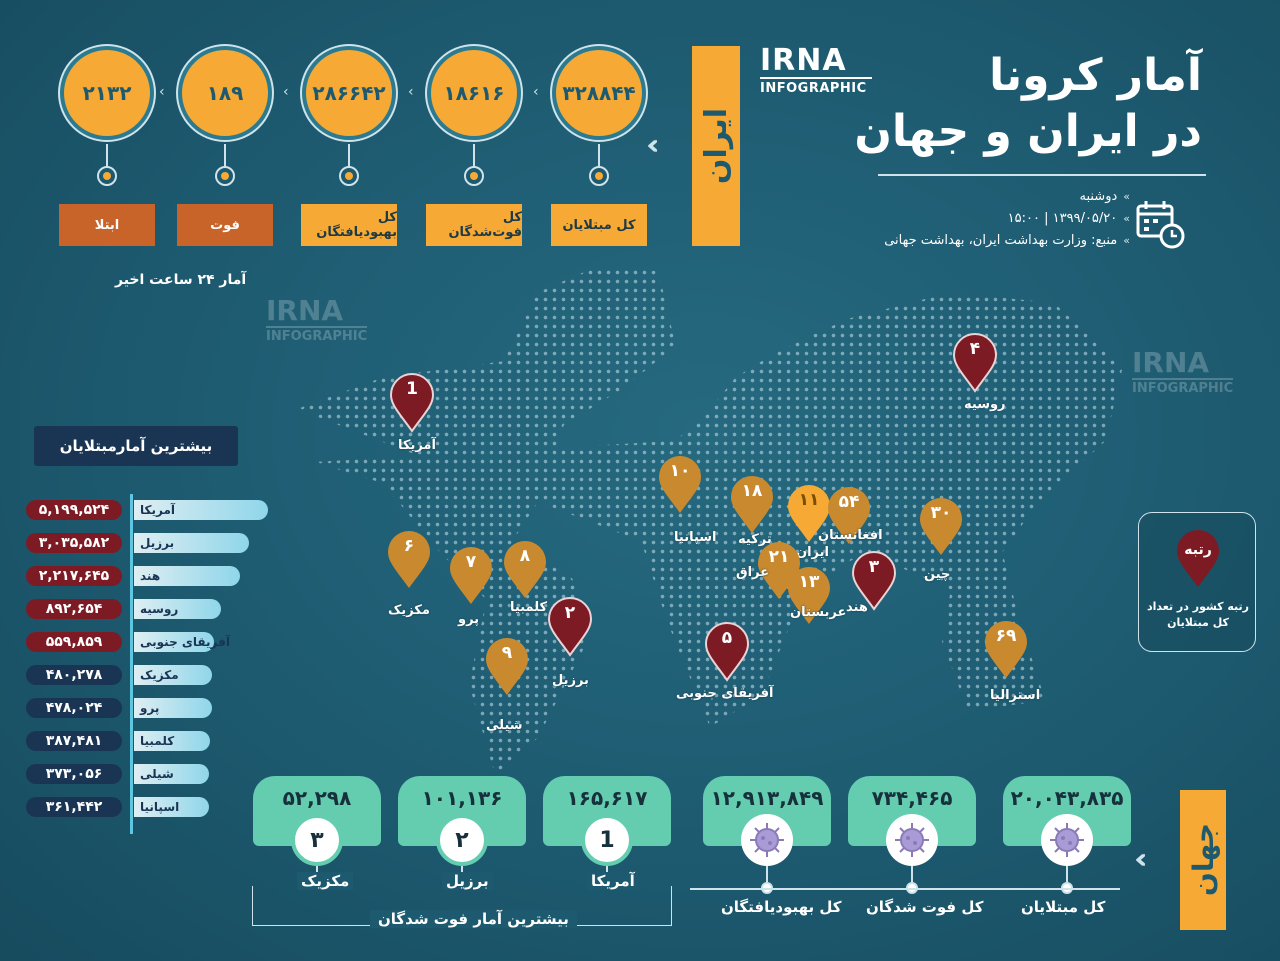 The width and height of the screenshot is (1280, 961). I want to click on pin-label: برزیل, so click(570, 680).